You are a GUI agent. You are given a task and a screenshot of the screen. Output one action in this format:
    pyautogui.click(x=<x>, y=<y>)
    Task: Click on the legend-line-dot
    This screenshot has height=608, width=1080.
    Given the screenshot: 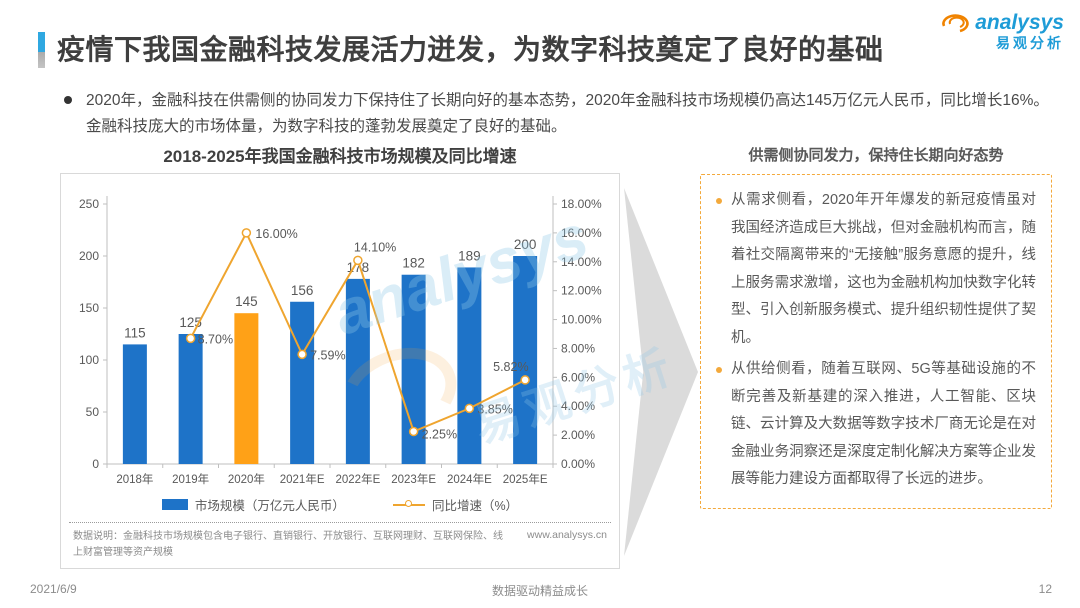 What is the action you would take?
    pyautogui.click(x=408, y=503)
    